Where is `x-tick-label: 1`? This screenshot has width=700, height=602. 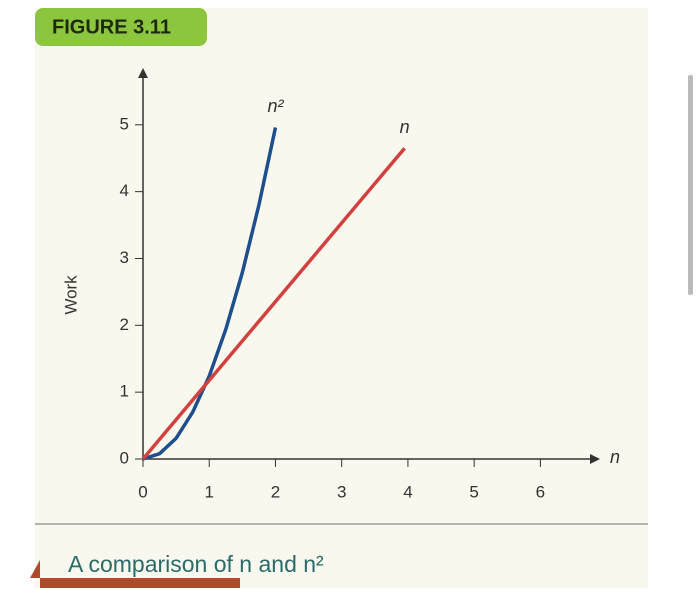
x-tick-label: 1 is located at coordinates (208, 491).